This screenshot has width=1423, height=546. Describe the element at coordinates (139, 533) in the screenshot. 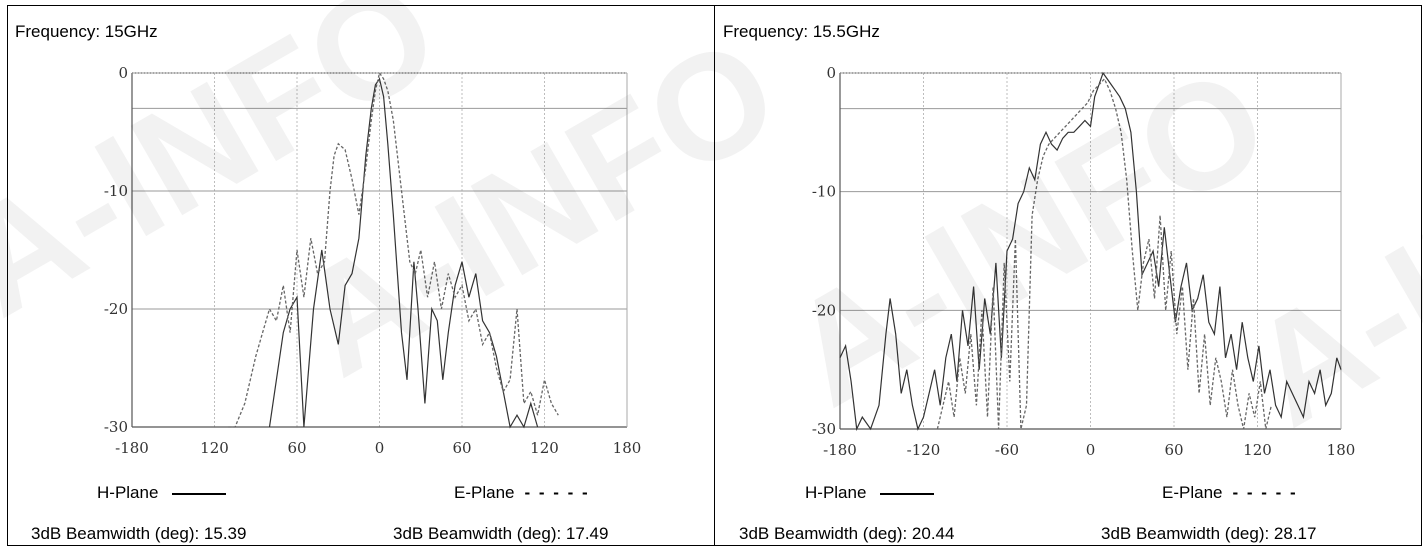

I see `beamwidth-h-plane: 3dB Beamwidth (deg): 15.39` at that location.